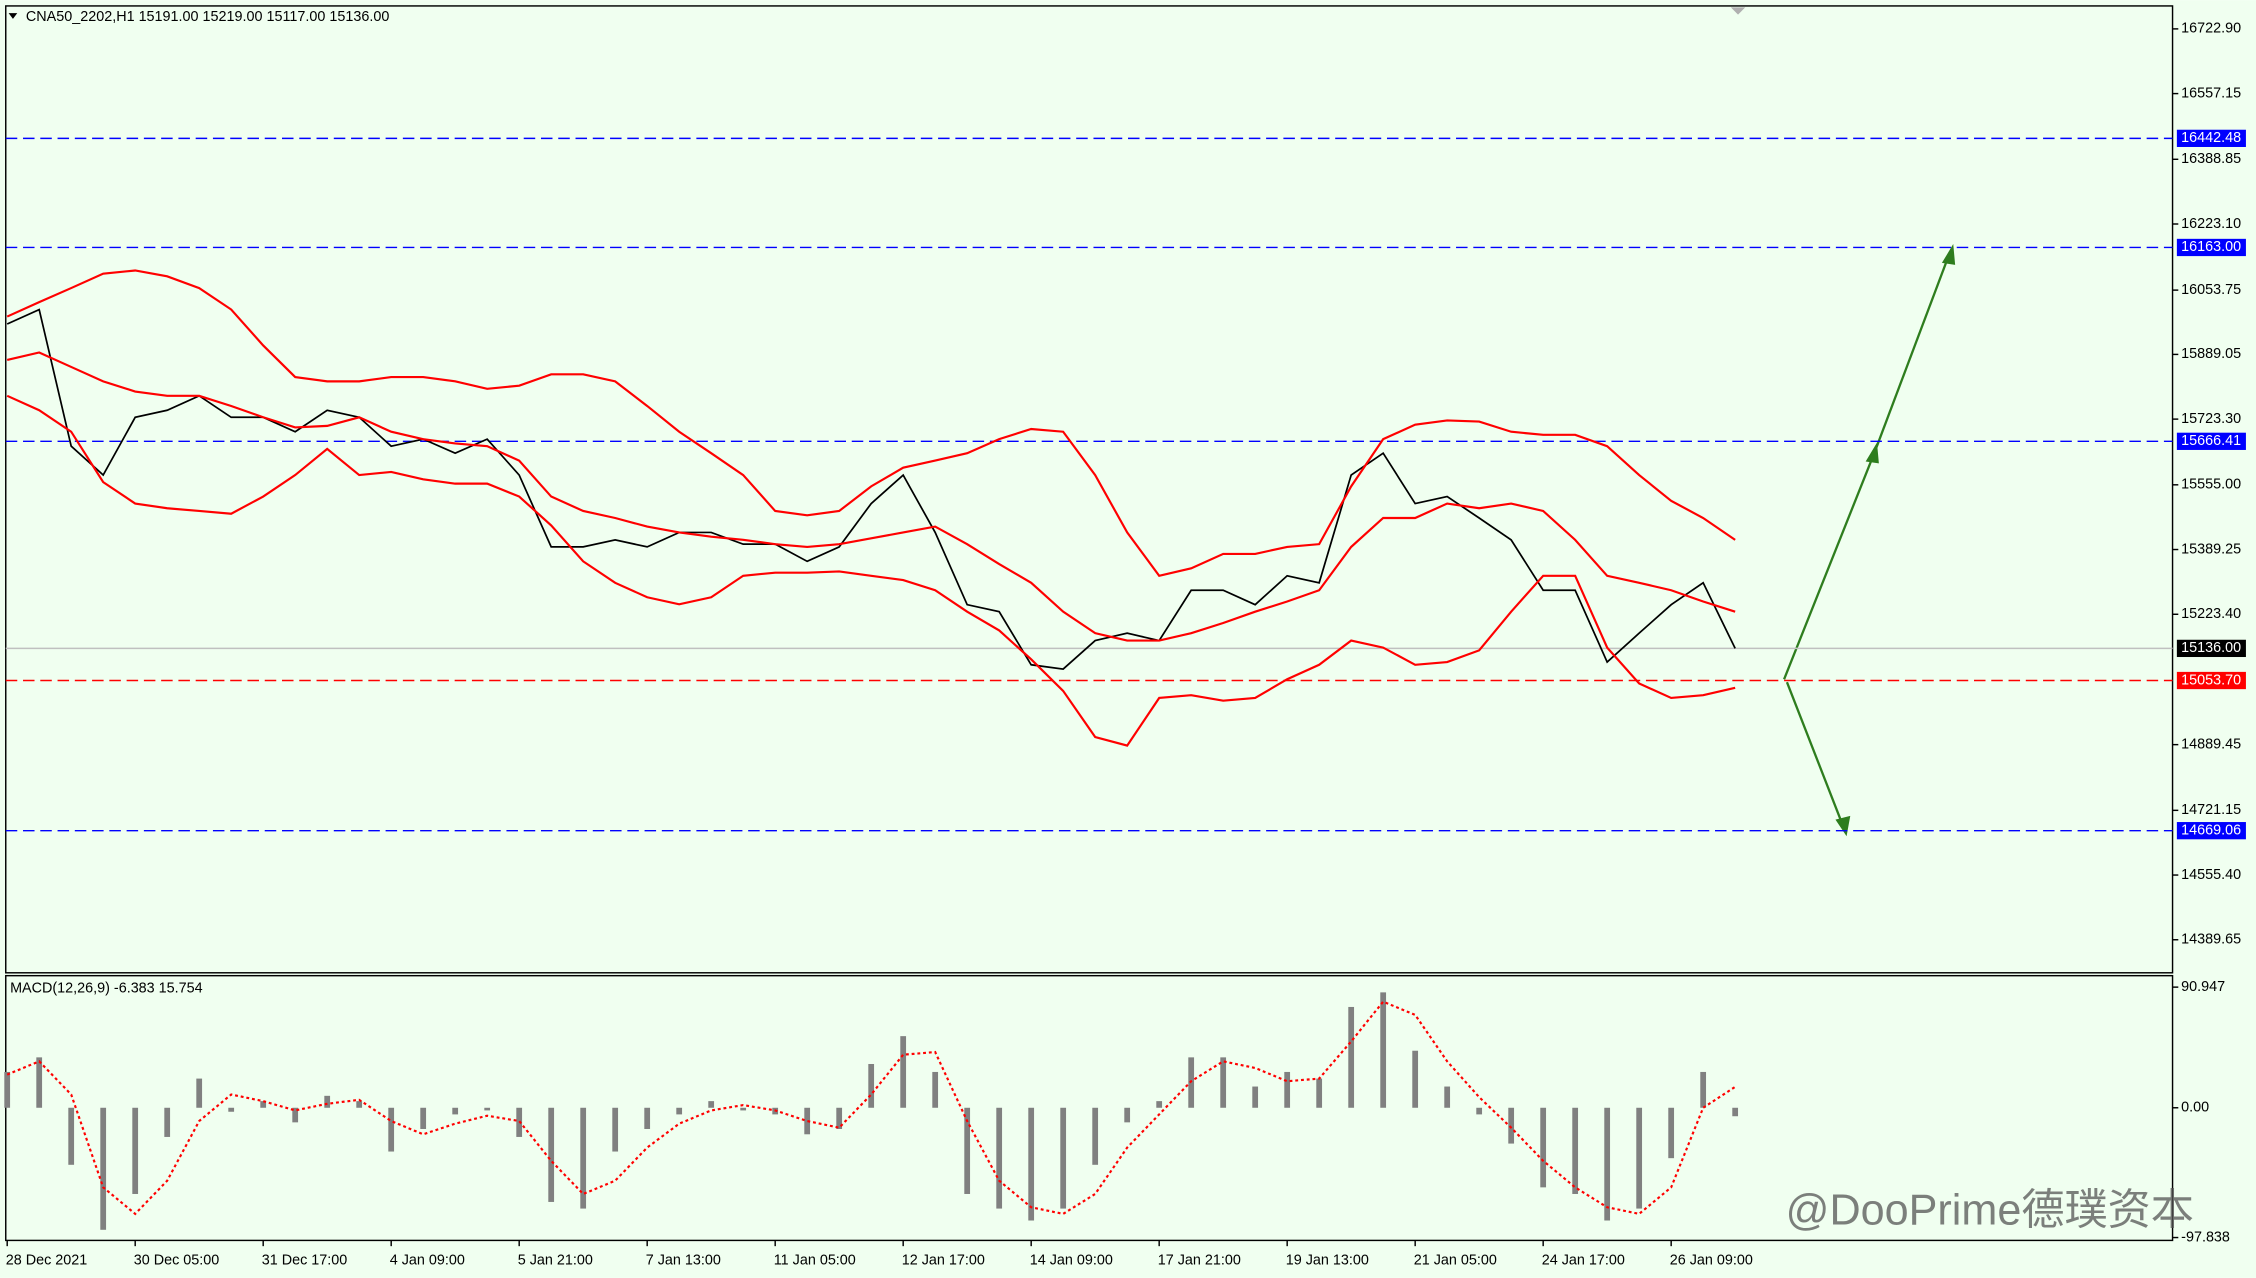 The height and width of the screenshot is (1278, 2256). Describe the element at coordinates (2211, 744) in the screenshot. I see `y-tick-label: 14889.45` at that location.